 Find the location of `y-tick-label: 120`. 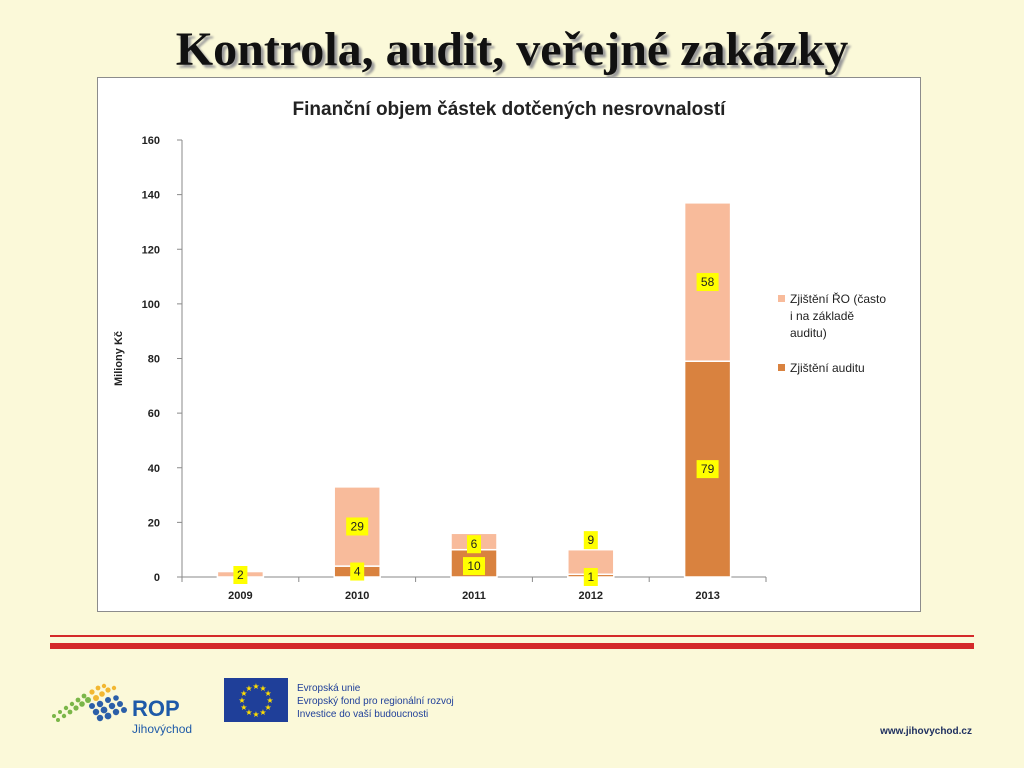

y-tick-label: 120 is located at coordinates (151, 250).